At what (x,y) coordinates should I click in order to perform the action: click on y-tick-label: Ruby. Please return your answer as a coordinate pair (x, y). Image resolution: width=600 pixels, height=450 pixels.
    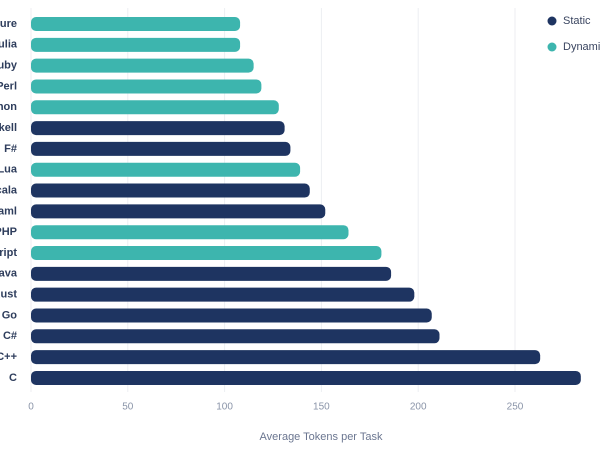
    Looking at the image, I should click on (9, 66).